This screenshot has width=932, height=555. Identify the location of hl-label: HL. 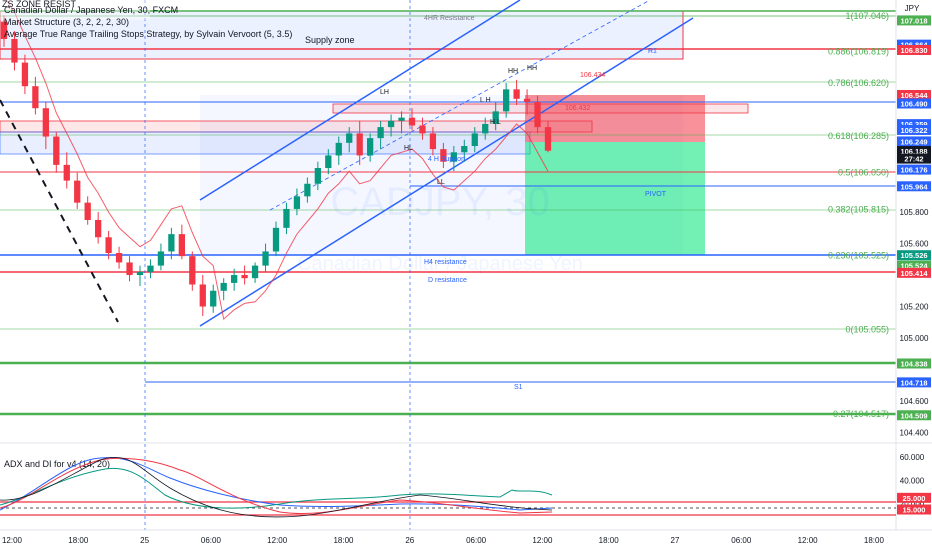
(408, 148).